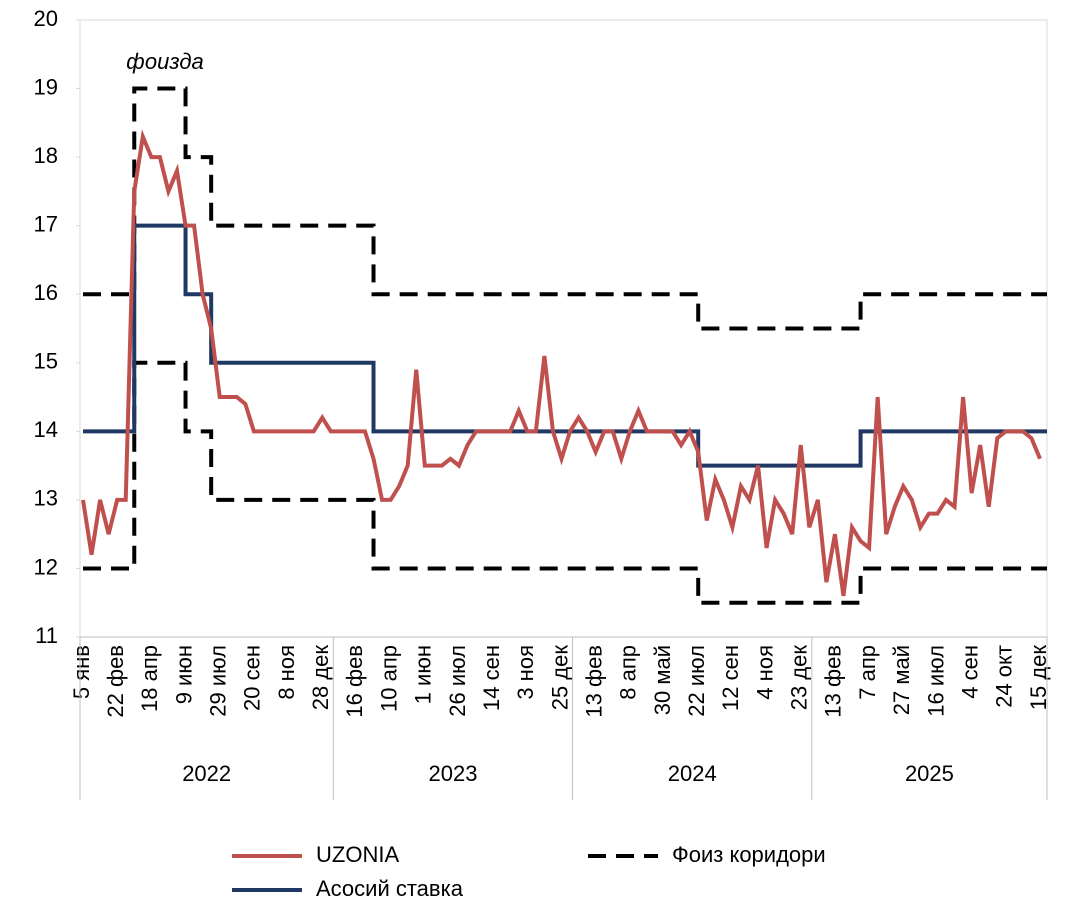 The height and width of the screenshot is (905, 1068). I want to click on x-tick-label: 18 апр, so click(149, 678).